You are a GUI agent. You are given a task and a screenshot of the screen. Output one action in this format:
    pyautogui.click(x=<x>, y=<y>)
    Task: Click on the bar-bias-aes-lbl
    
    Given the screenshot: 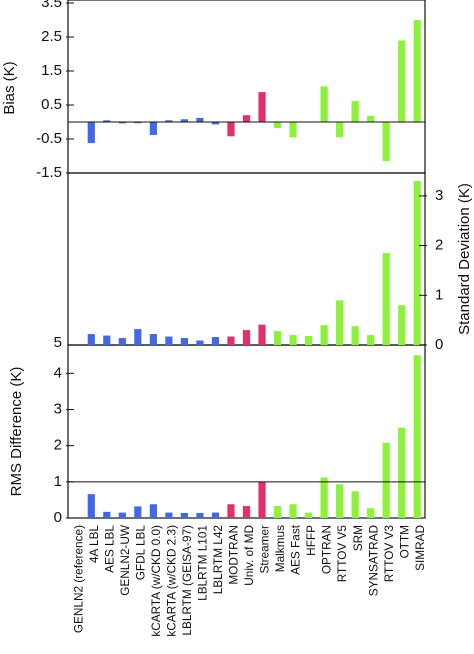 What is the action you would take?
    pyautogui.click(x=107, y=121)
    